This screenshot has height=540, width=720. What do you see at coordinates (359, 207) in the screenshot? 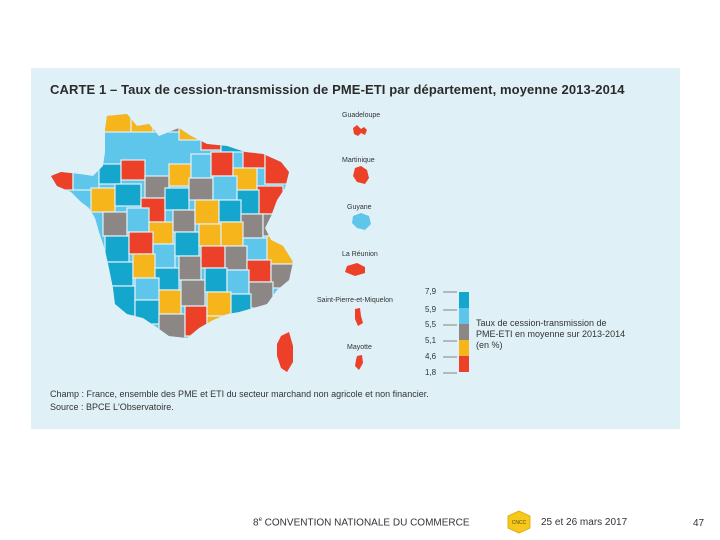
I see `guyane-label: Guyane` at bounding box center [359, 207].